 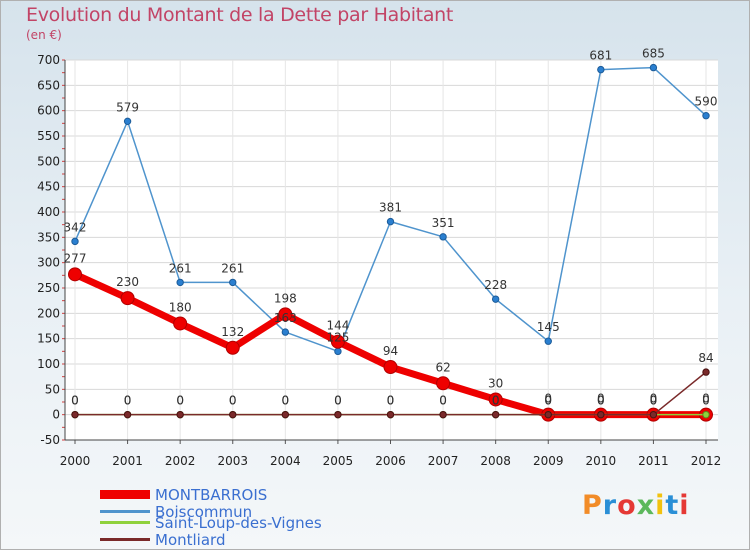 I want to click on data-label-montbarrois: 277, so click(x=75, y=258).